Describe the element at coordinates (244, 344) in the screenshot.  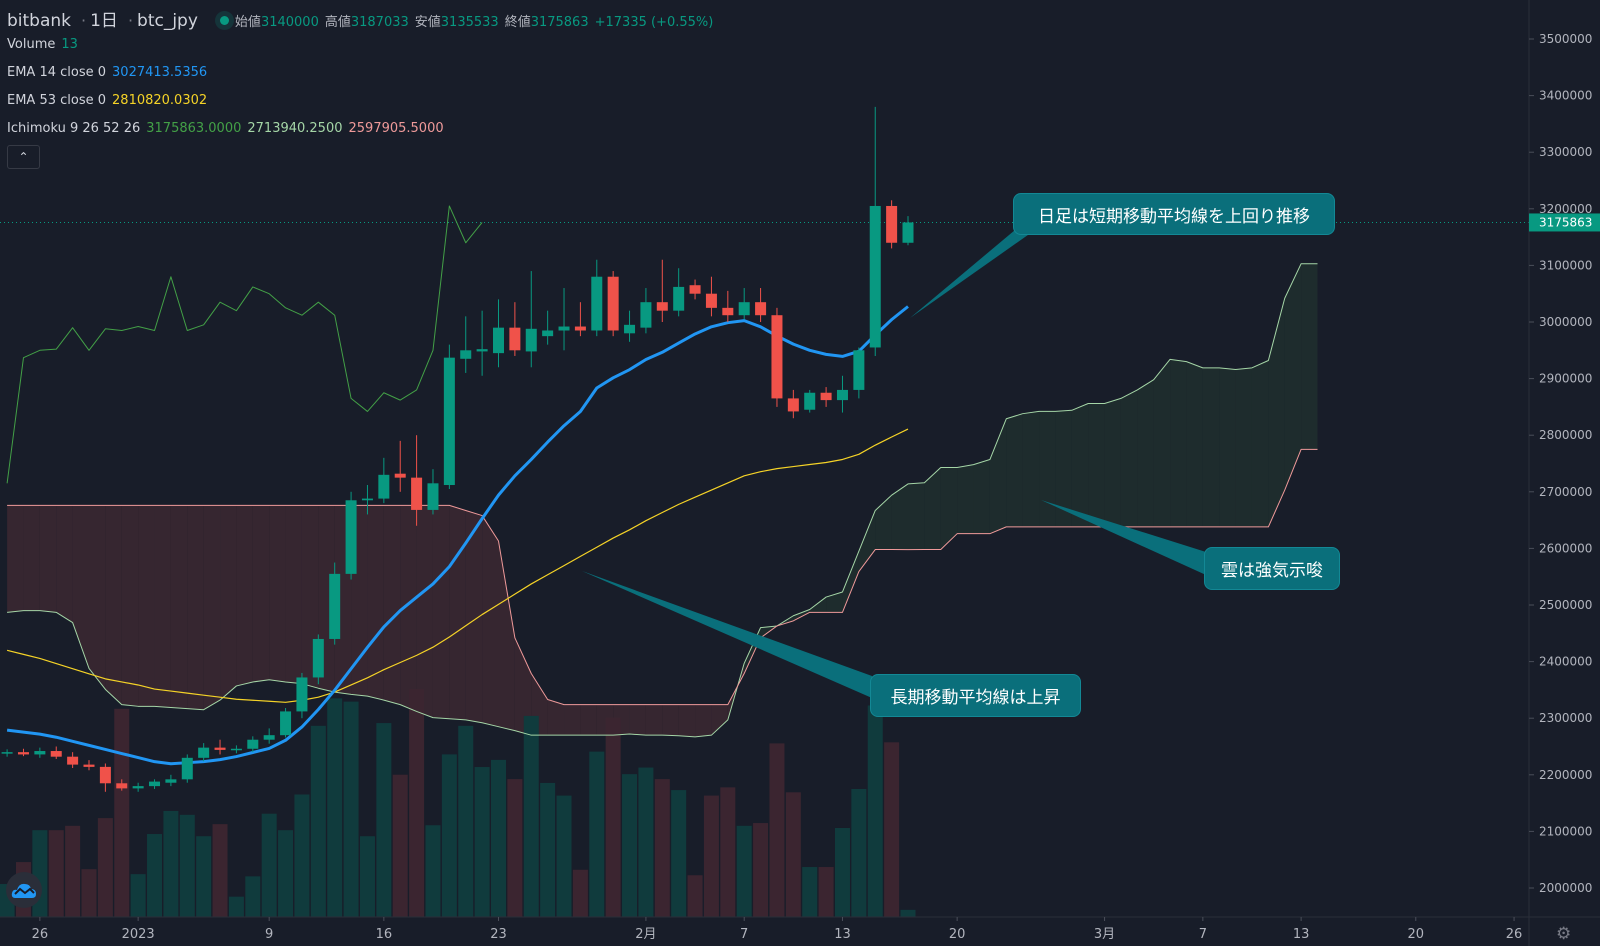
I see `lagging-span-line` at that location.